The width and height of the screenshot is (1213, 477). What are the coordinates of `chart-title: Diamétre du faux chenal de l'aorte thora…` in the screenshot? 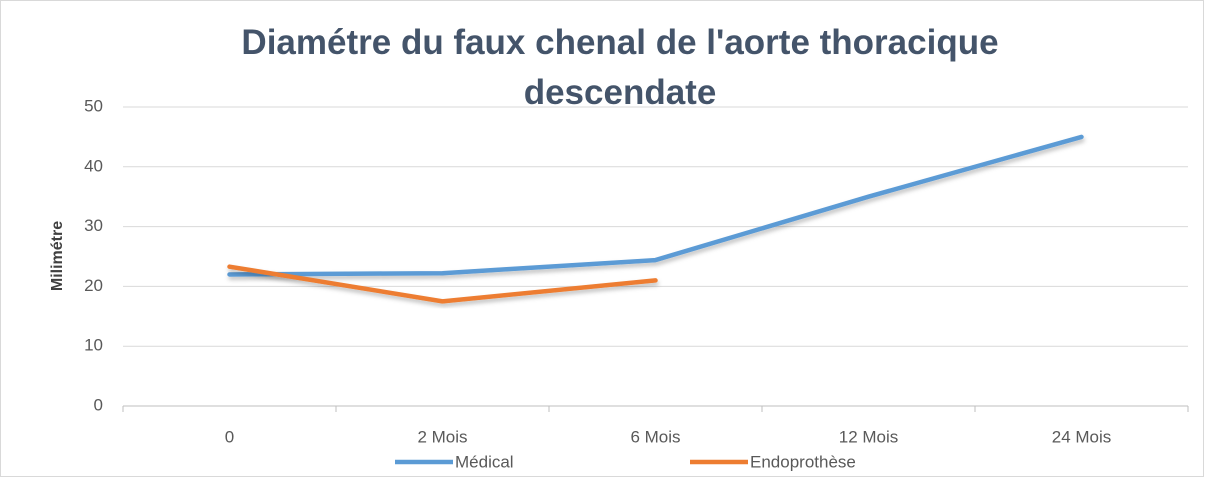 It's located at (620, 67).